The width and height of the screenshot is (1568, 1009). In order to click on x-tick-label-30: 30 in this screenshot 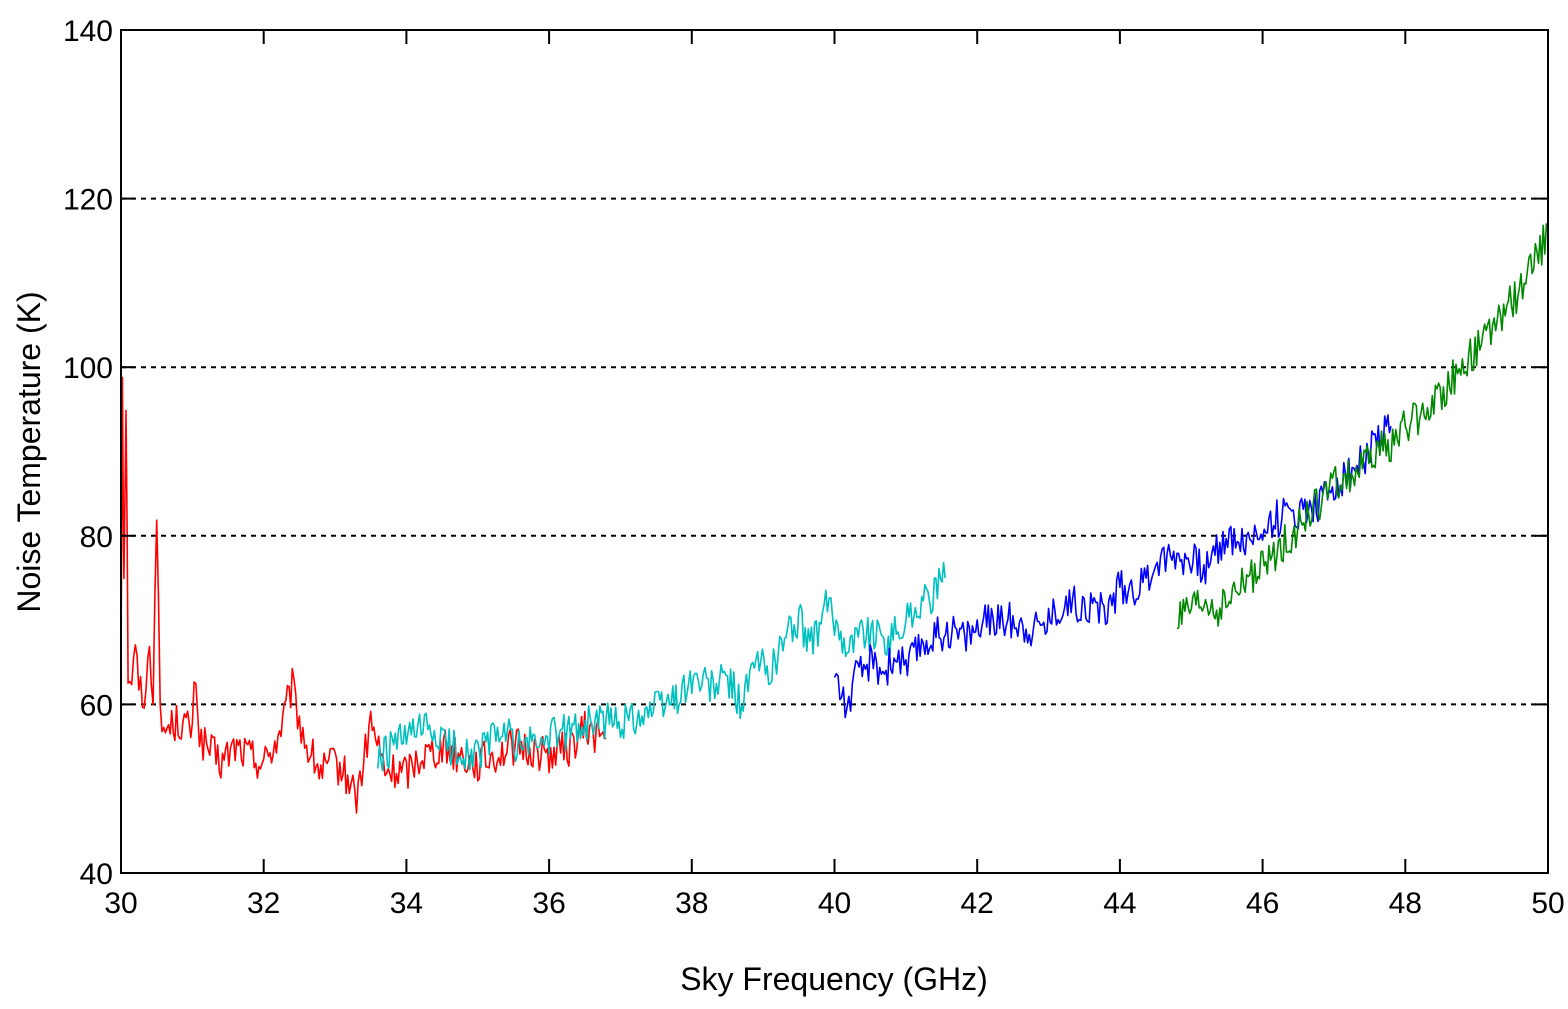, I will do `click(120, 903)`.